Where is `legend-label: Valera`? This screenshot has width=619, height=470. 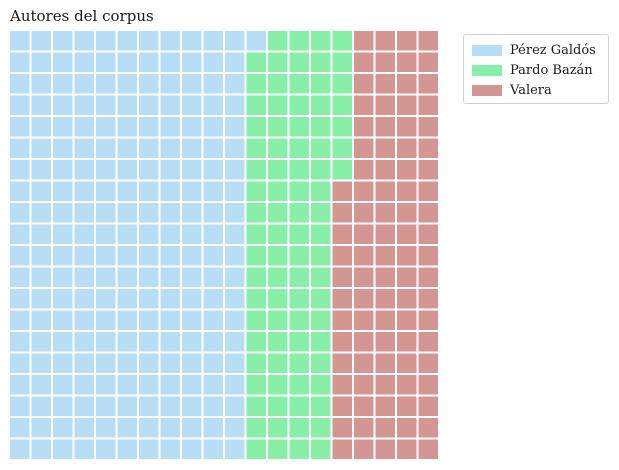 legend-label: Valera is located at coordinates (531, 90).